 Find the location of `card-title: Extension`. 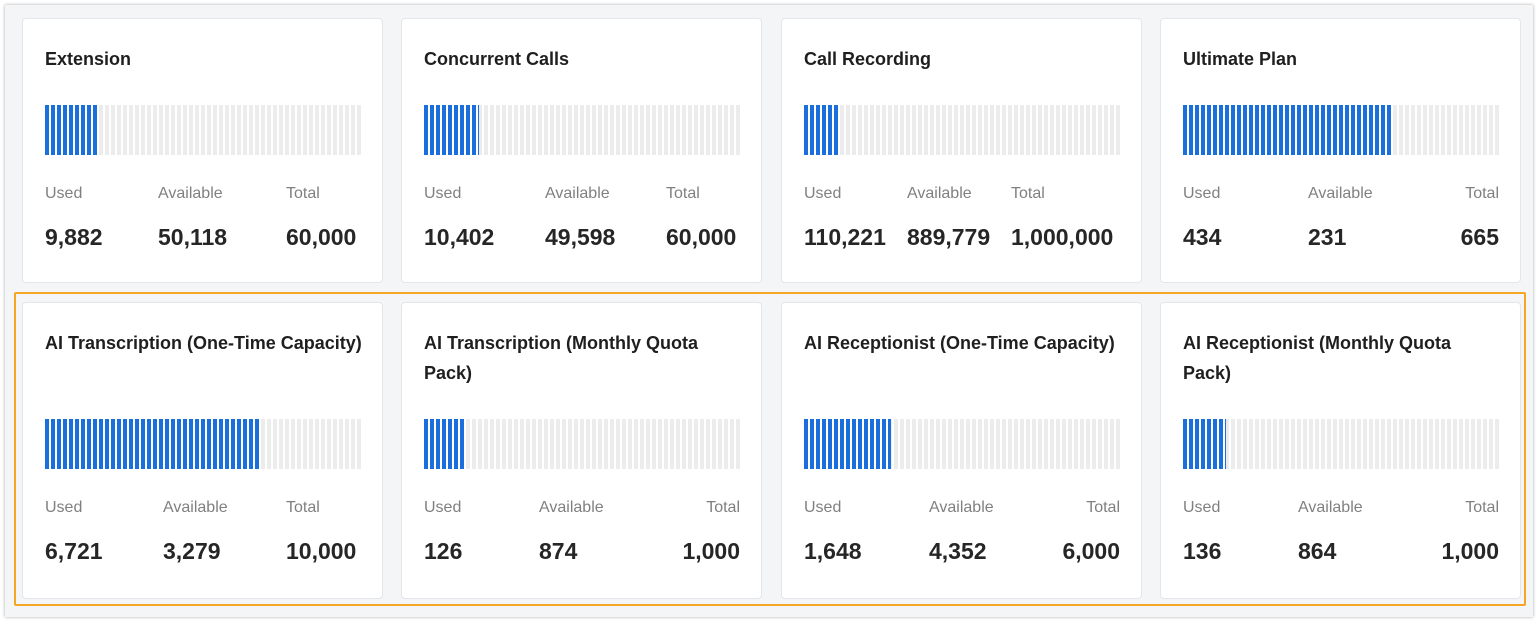

card-title: Extension is located at coordinates (88, 59).